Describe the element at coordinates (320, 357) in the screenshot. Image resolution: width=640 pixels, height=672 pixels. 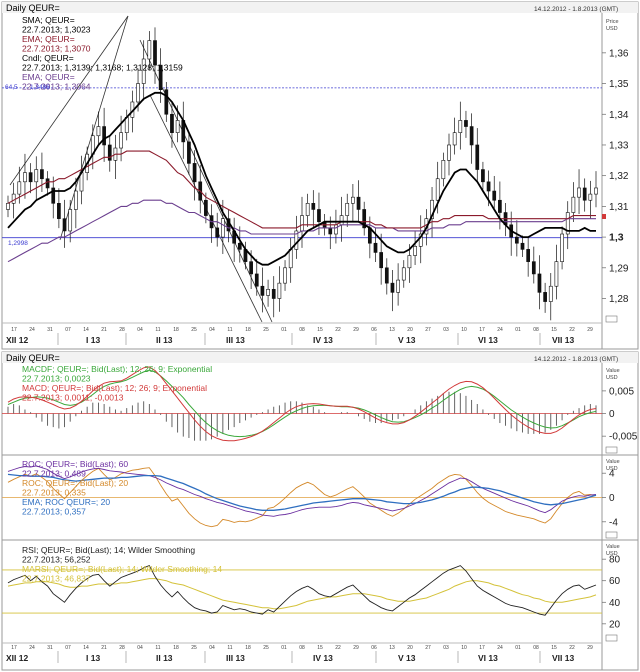
I see `bottom-header-bar` at that location.